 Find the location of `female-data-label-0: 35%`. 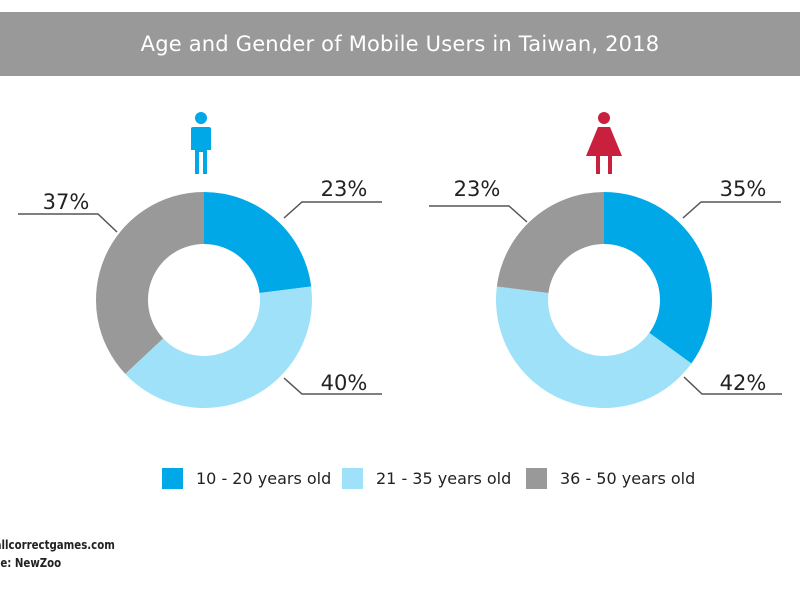

female-data-label-0: 35% is located at coordinates (743, 189).